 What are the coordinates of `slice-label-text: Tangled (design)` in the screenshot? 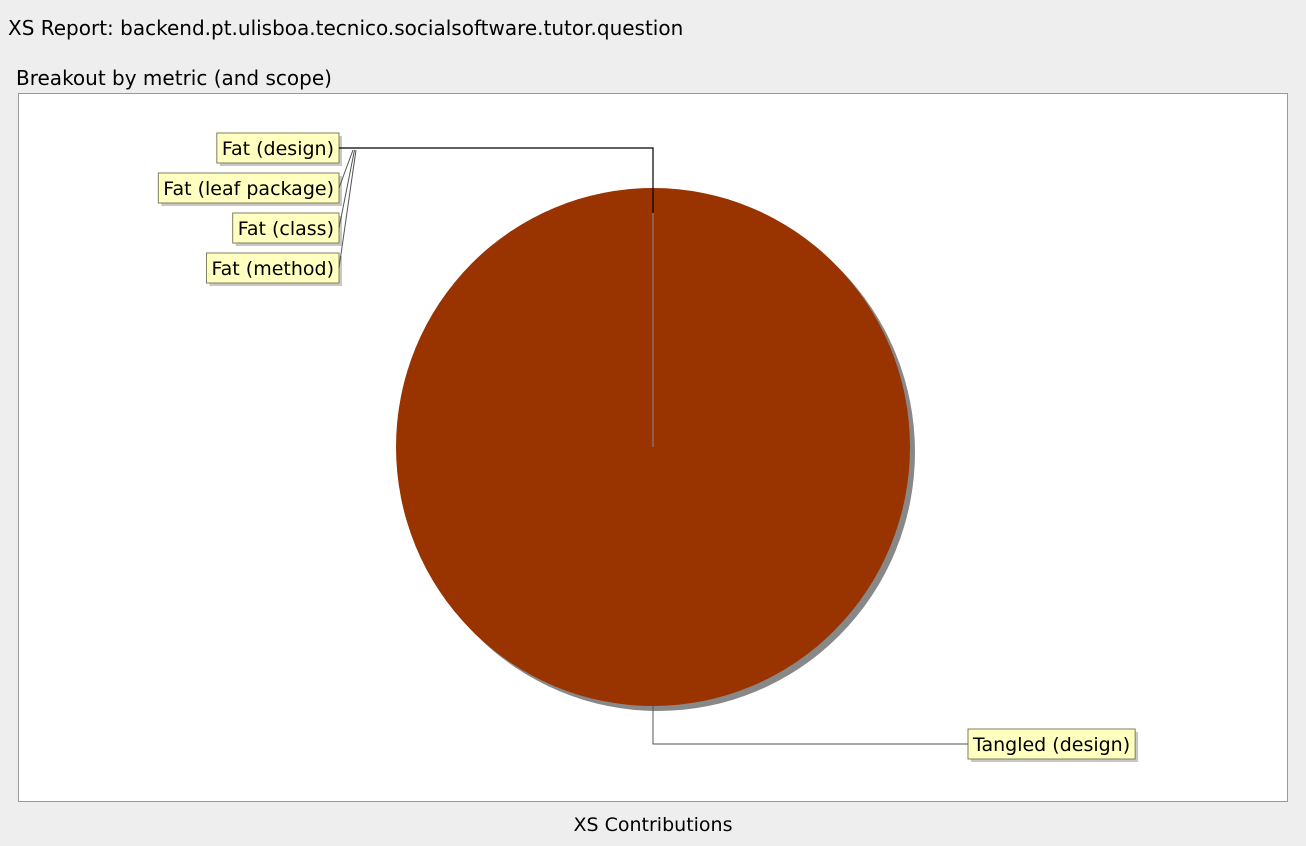 It's located at (1051, 745).